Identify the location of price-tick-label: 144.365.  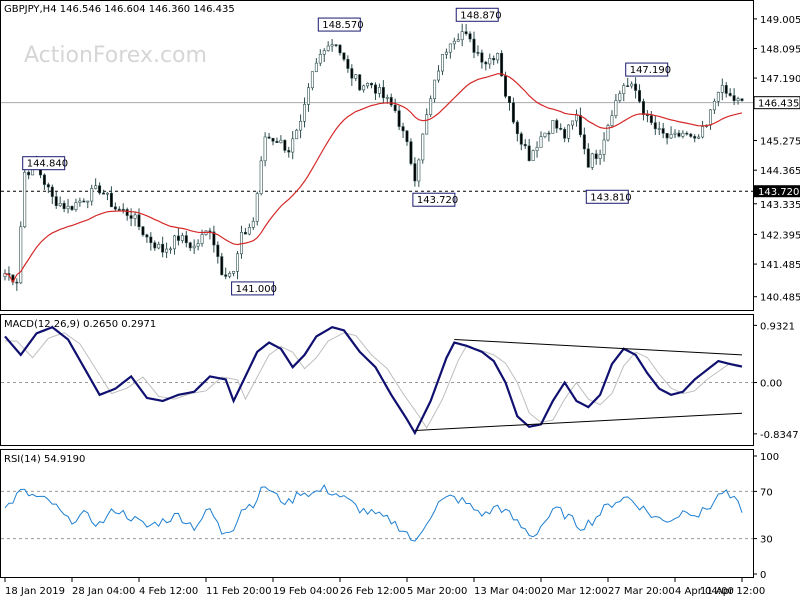
(780, 171).